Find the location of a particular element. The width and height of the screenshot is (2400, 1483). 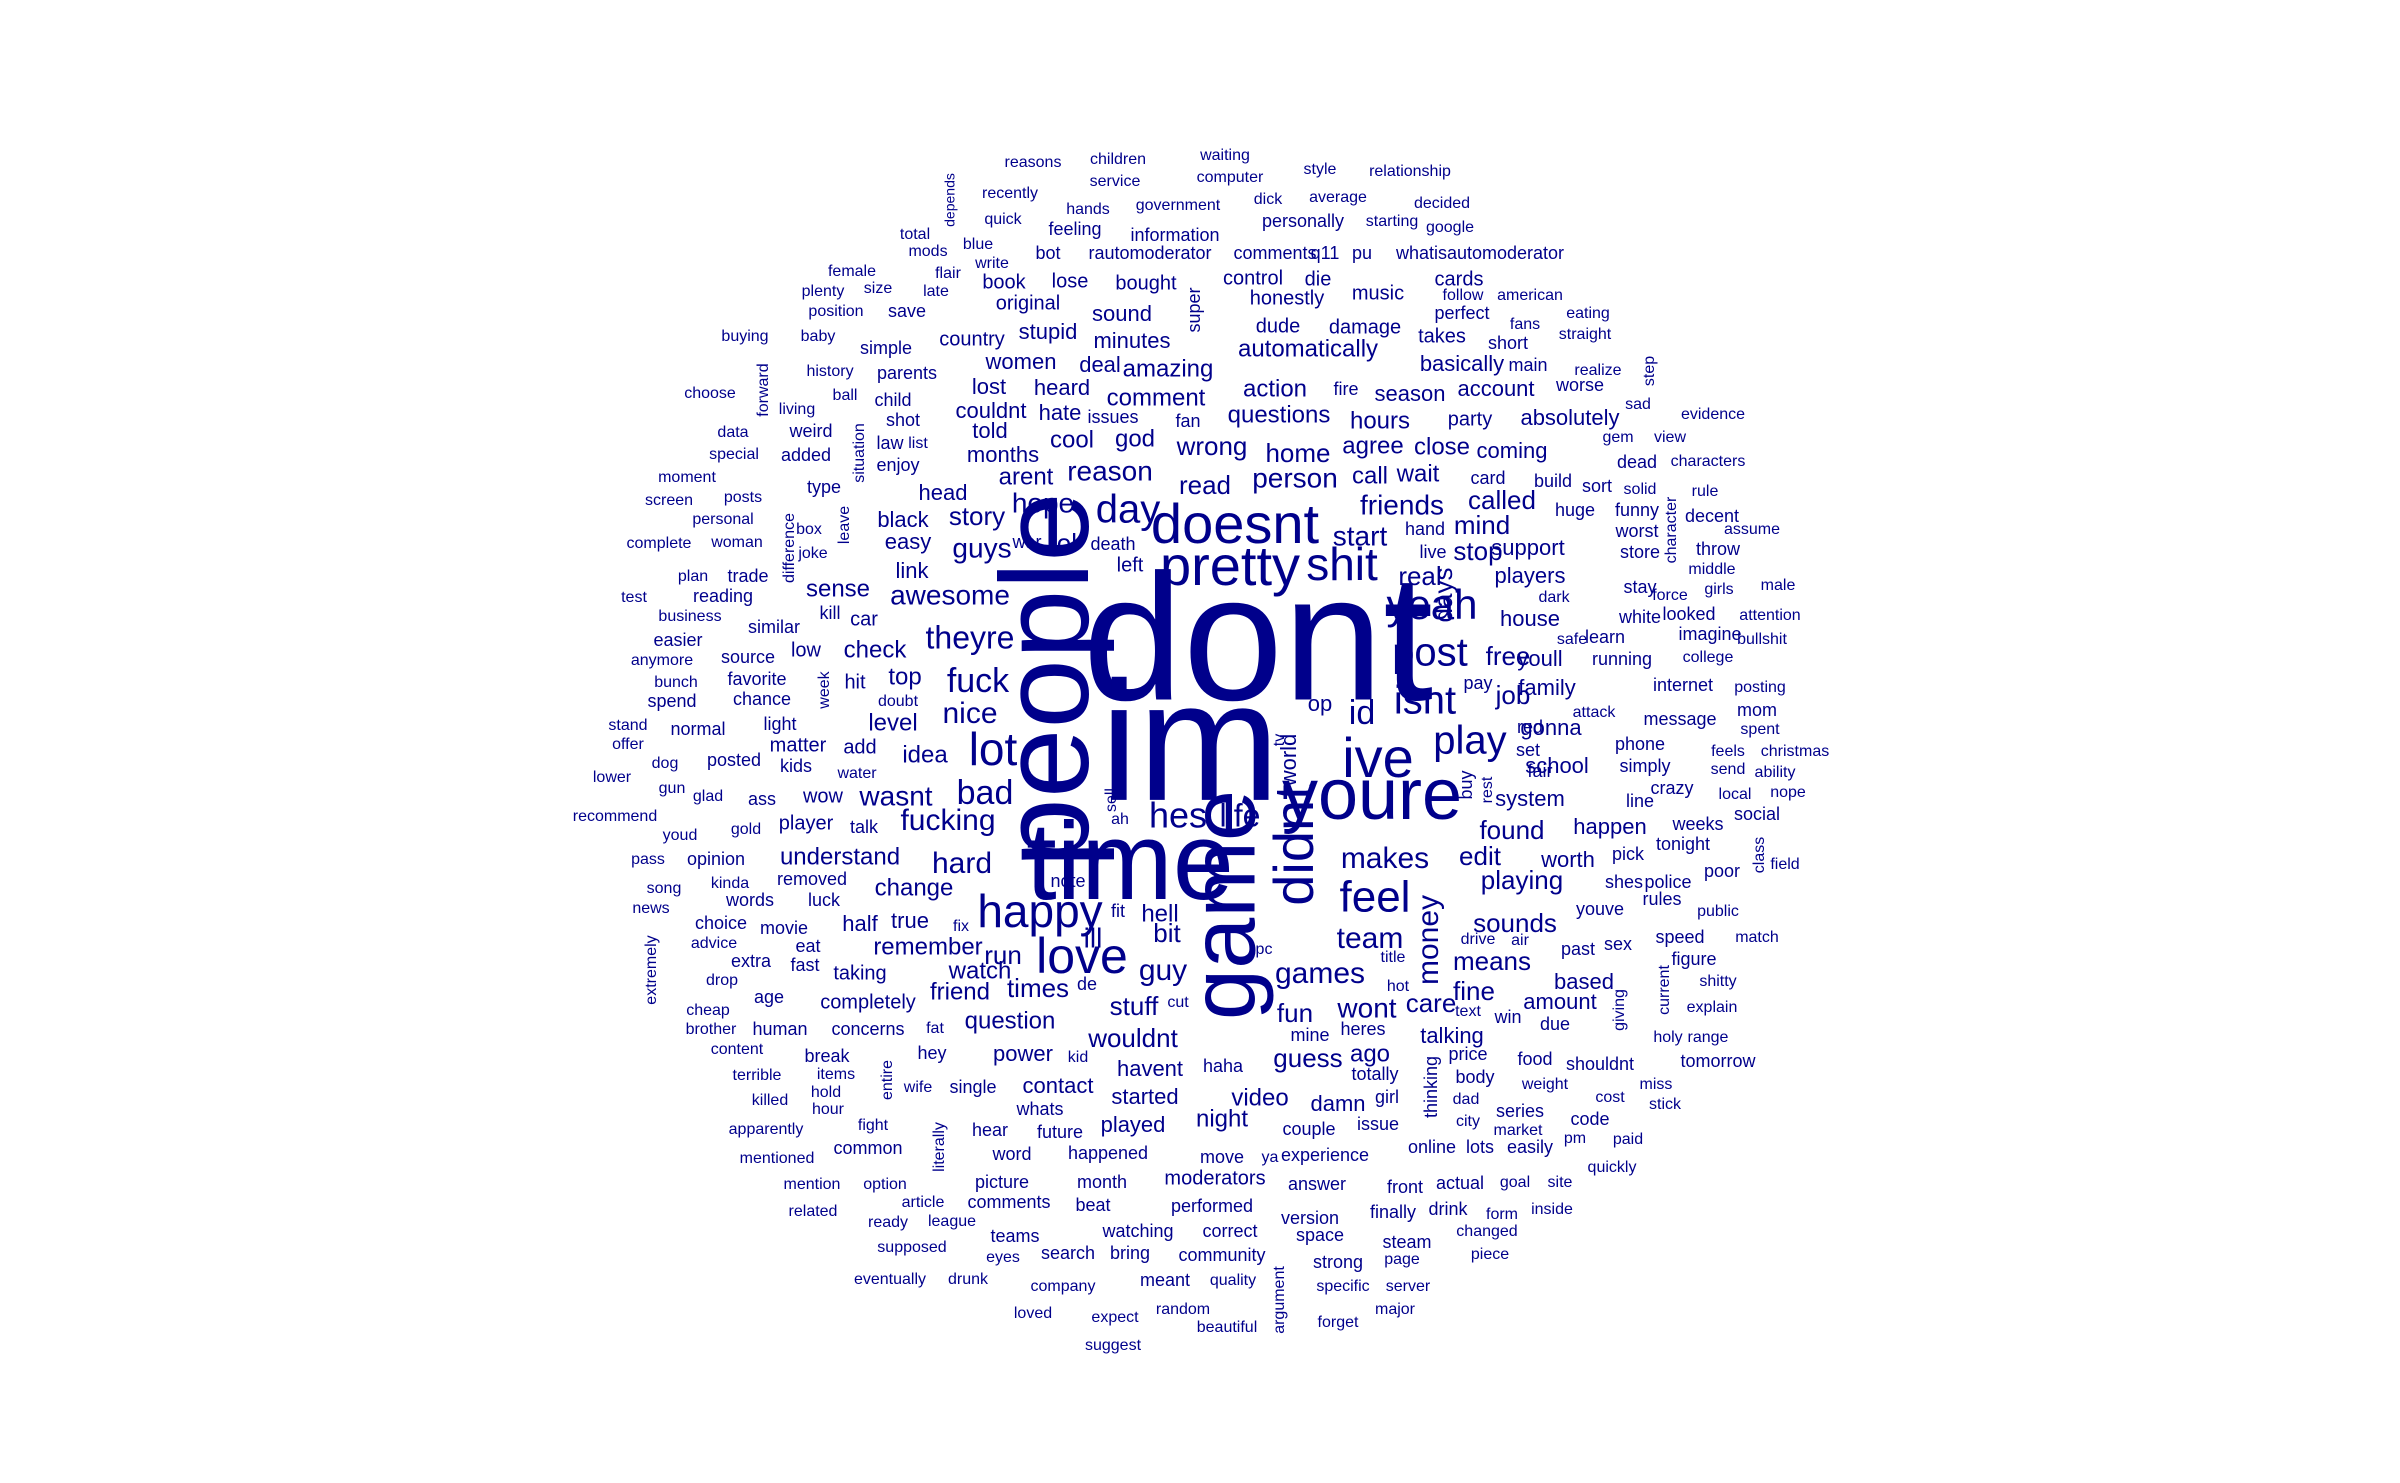

cloud-word-mods: mods is located at coordinates (927, 251).